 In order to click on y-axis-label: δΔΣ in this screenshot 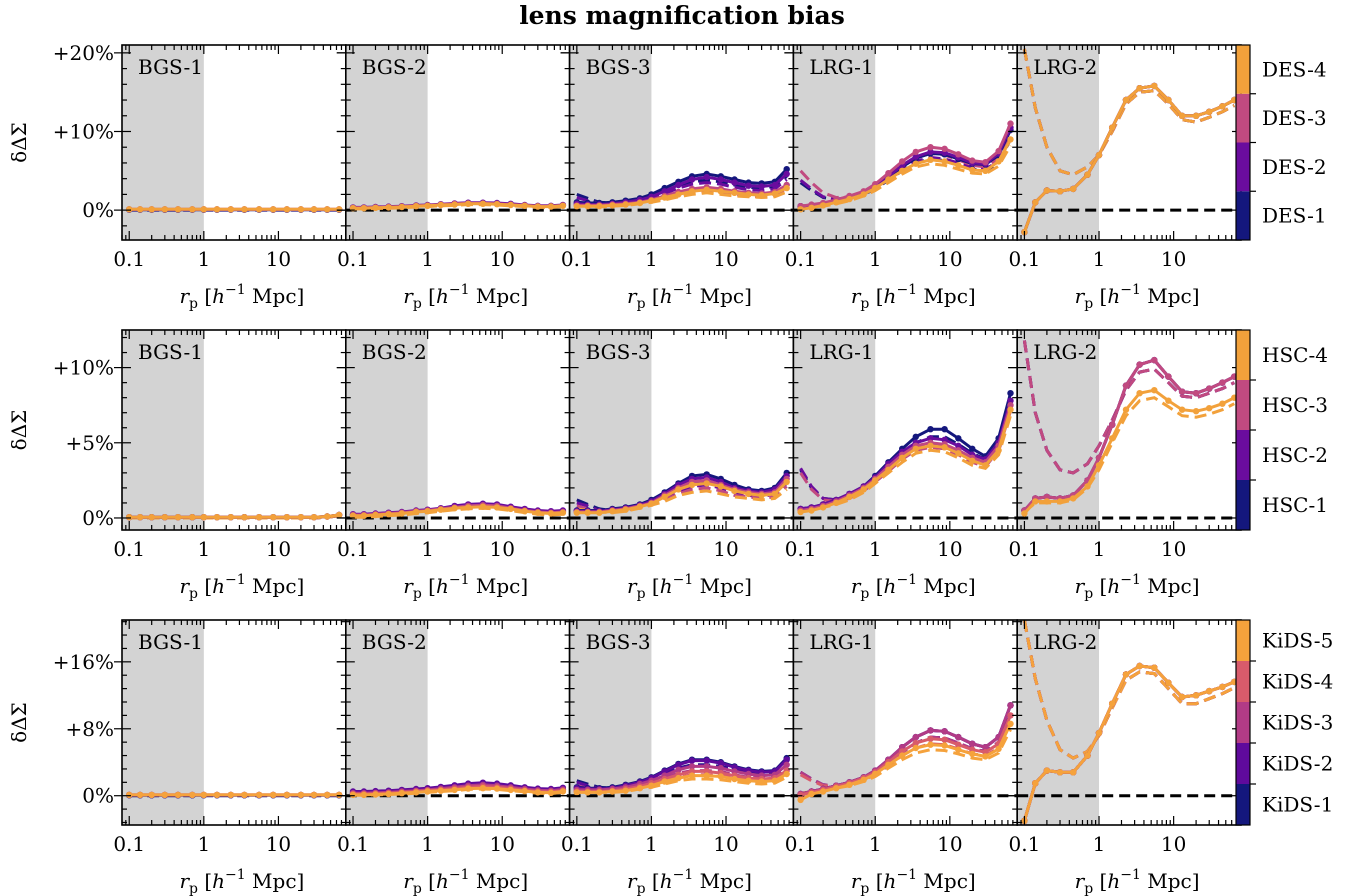, I will do `click(19, 142)`.